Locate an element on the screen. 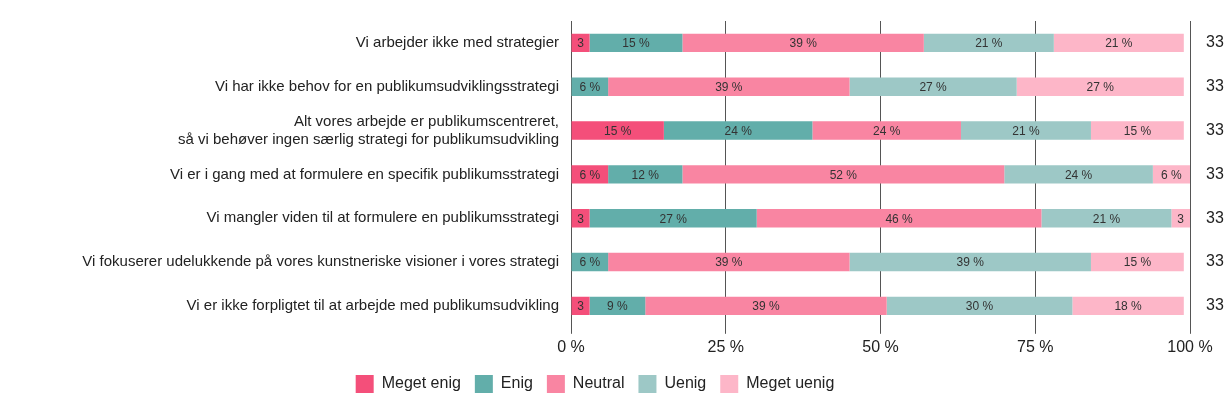 Image resolution: width=1230 pixels, height=403 pixels. y-tick-label: Vi er i gang med at formulere en specifik publikumsstrategi is located at coordinates (364, 173).